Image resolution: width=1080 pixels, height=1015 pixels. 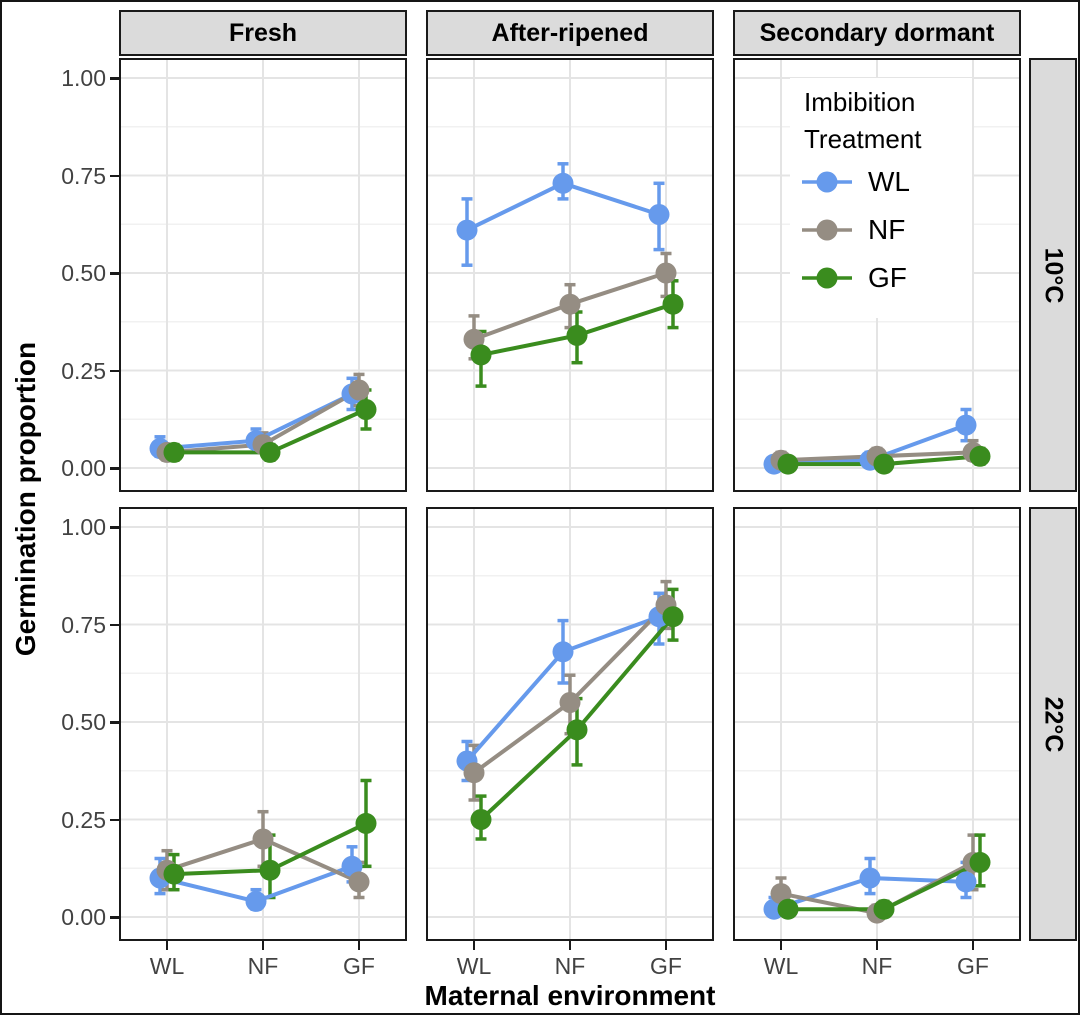 I want to click on legend-entry-gf: GF, so click(x=885, y=278).